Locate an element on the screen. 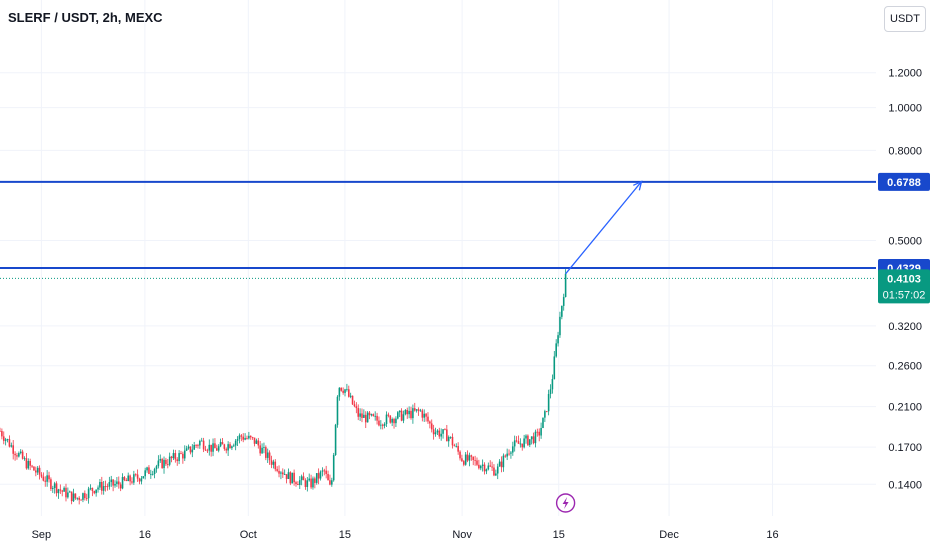  level-badge is located at coordinates (904, 181).